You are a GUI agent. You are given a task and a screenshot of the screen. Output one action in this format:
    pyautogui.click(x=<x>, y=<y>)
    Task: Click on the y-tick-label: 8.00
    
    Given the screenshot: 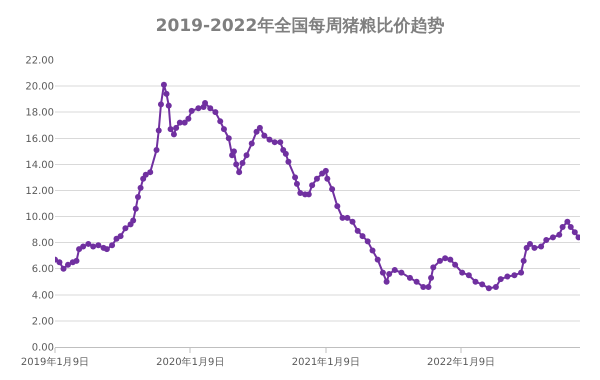 What is the action you would take?
    pyautogui.click(x=43, y=244)
    